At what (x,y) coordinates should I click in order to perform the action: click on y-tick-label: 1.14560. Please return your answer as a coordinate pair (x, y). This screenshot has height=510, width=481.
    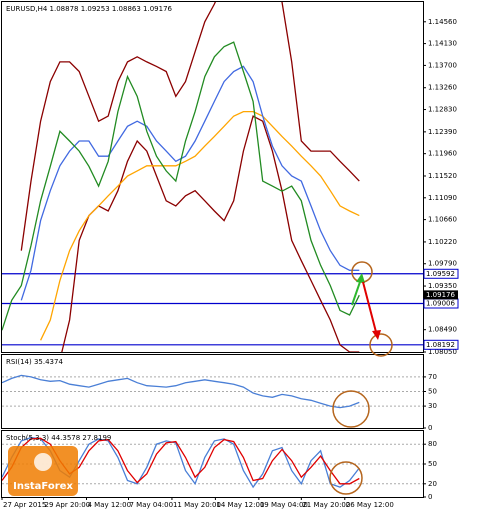
    Looking at the image, I should click on (442, 22).